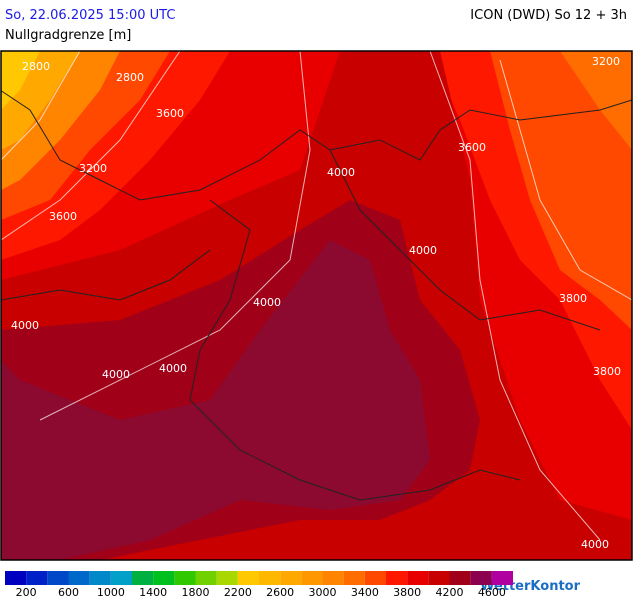 This screenshot has height=604, width=633. What do you see at coordinates (238, 592) in the screenshot?
I see `legend-label: 2200` at bounding box center [238, 592].